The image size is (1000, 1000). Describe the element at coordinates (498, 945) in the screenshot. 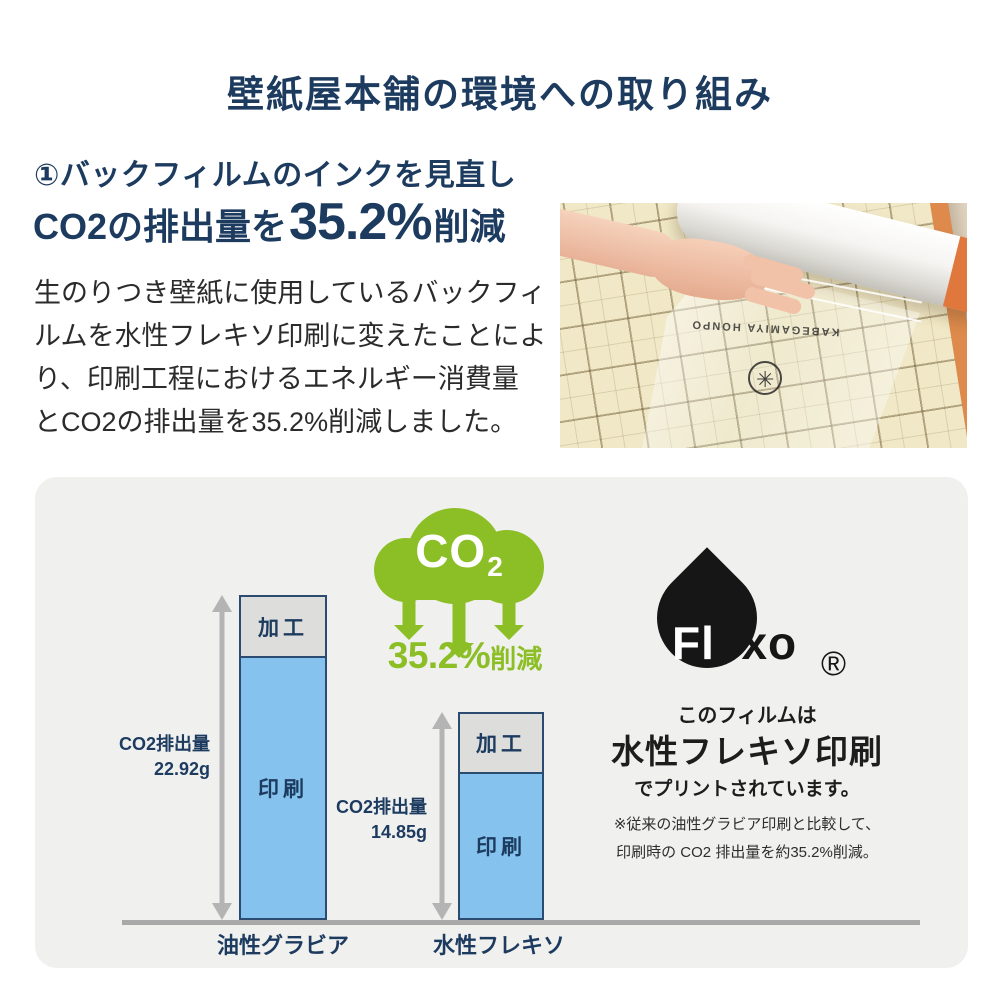

I see `category-label-water-flexo: 水性フレキソ` at that location.